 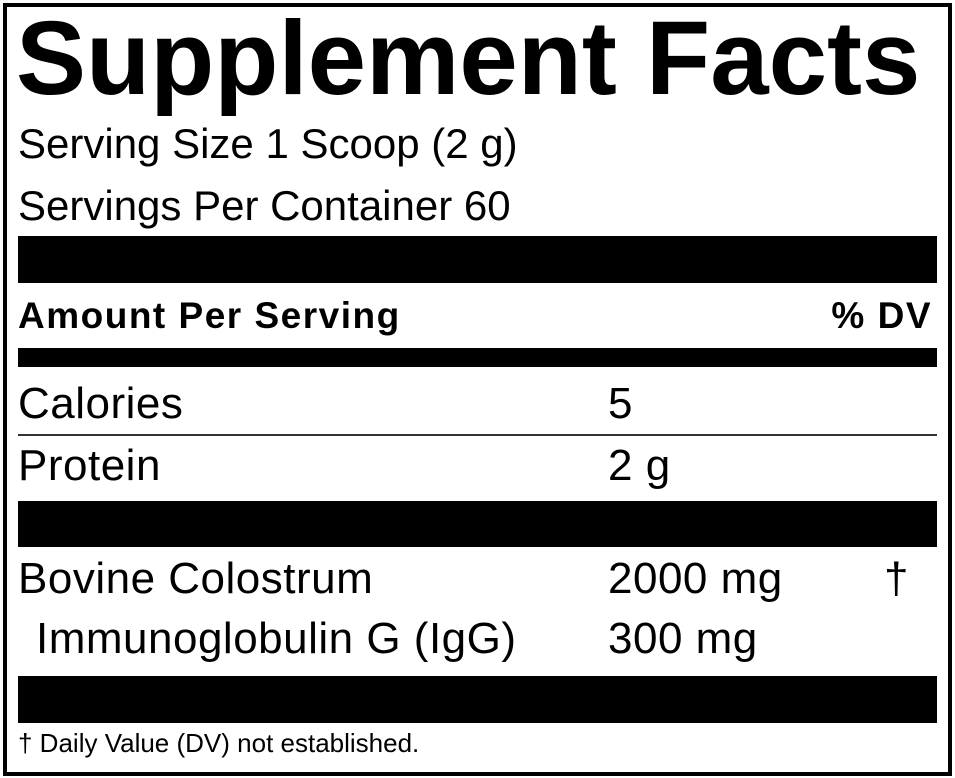 I want to click on ingredient-amount-igg: 300 mg, so click(x=683, y=638).